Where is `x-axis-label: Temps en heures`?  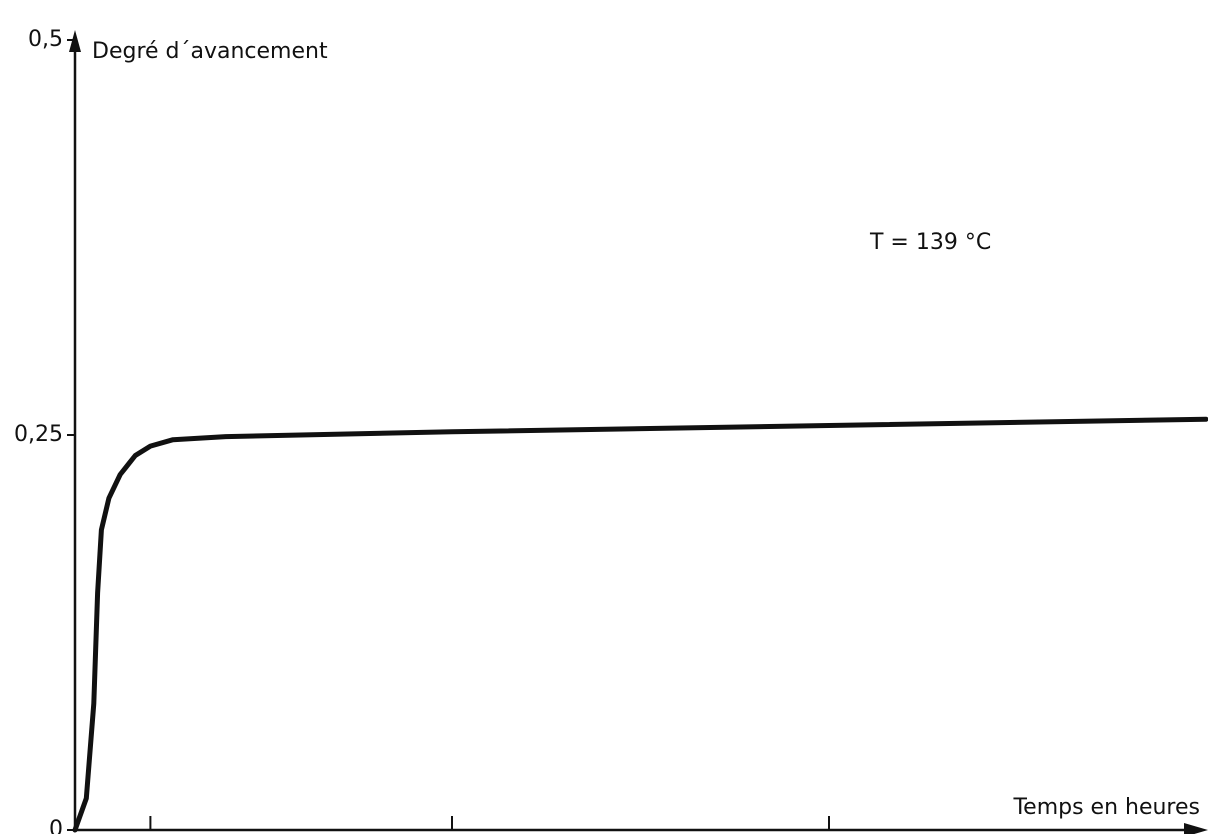 x-axis-label: Temps en heures is located at coordinates (1106, 807).